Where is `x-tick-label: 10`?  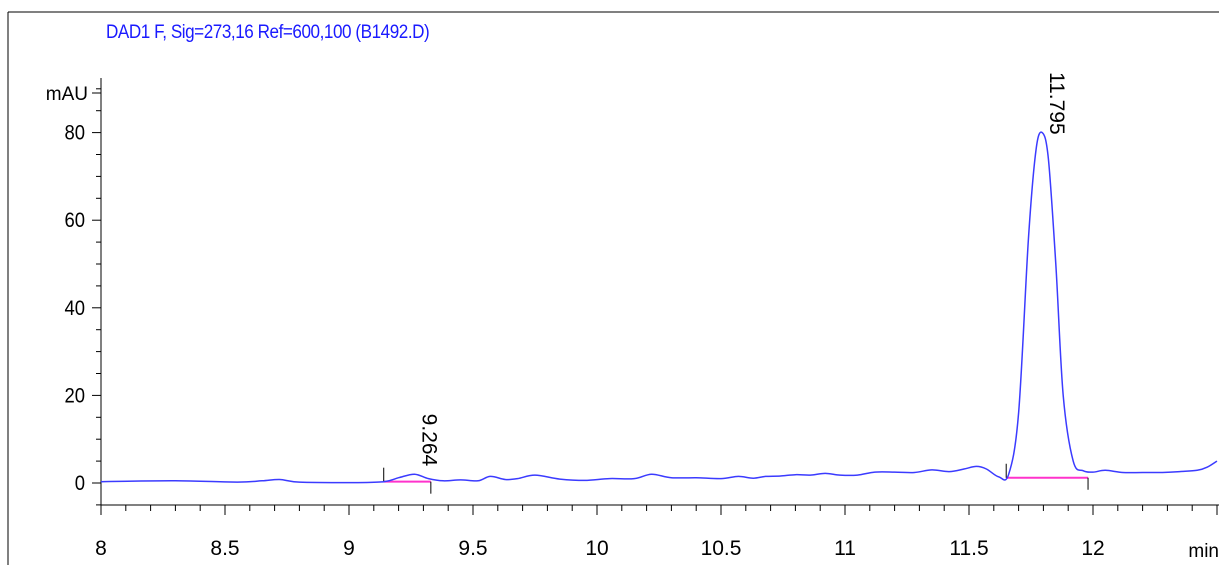 x-tick-label: 10 is located at coordinates (596, 548).